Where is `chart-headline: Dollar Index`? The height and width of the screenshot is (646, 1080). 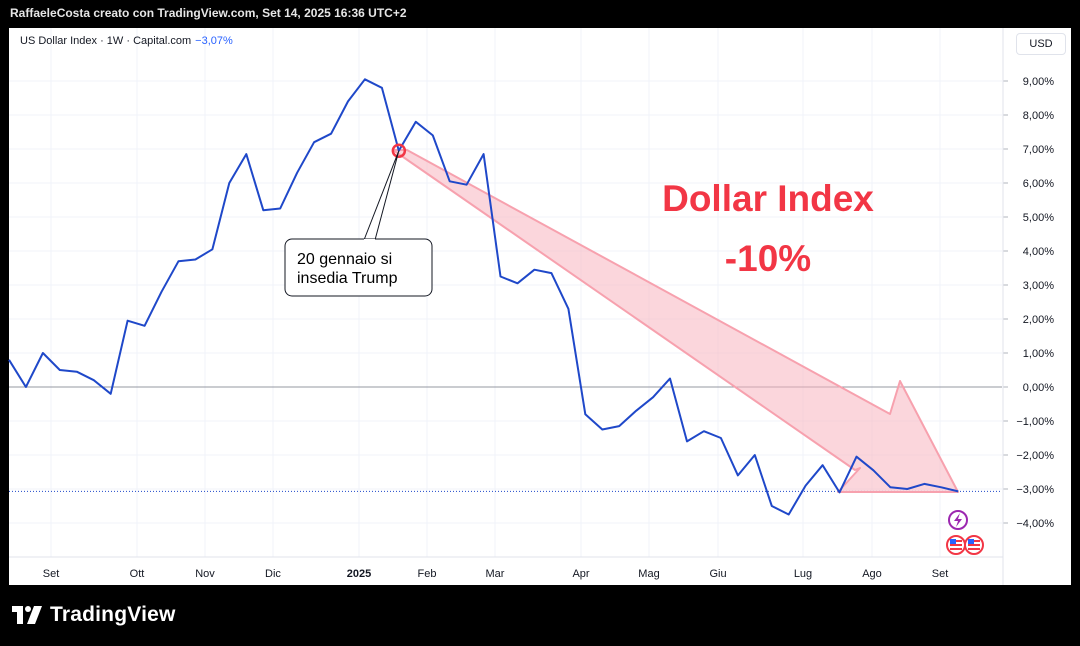
chart-headline: Dollar Index is located at coordinates (768, 198).